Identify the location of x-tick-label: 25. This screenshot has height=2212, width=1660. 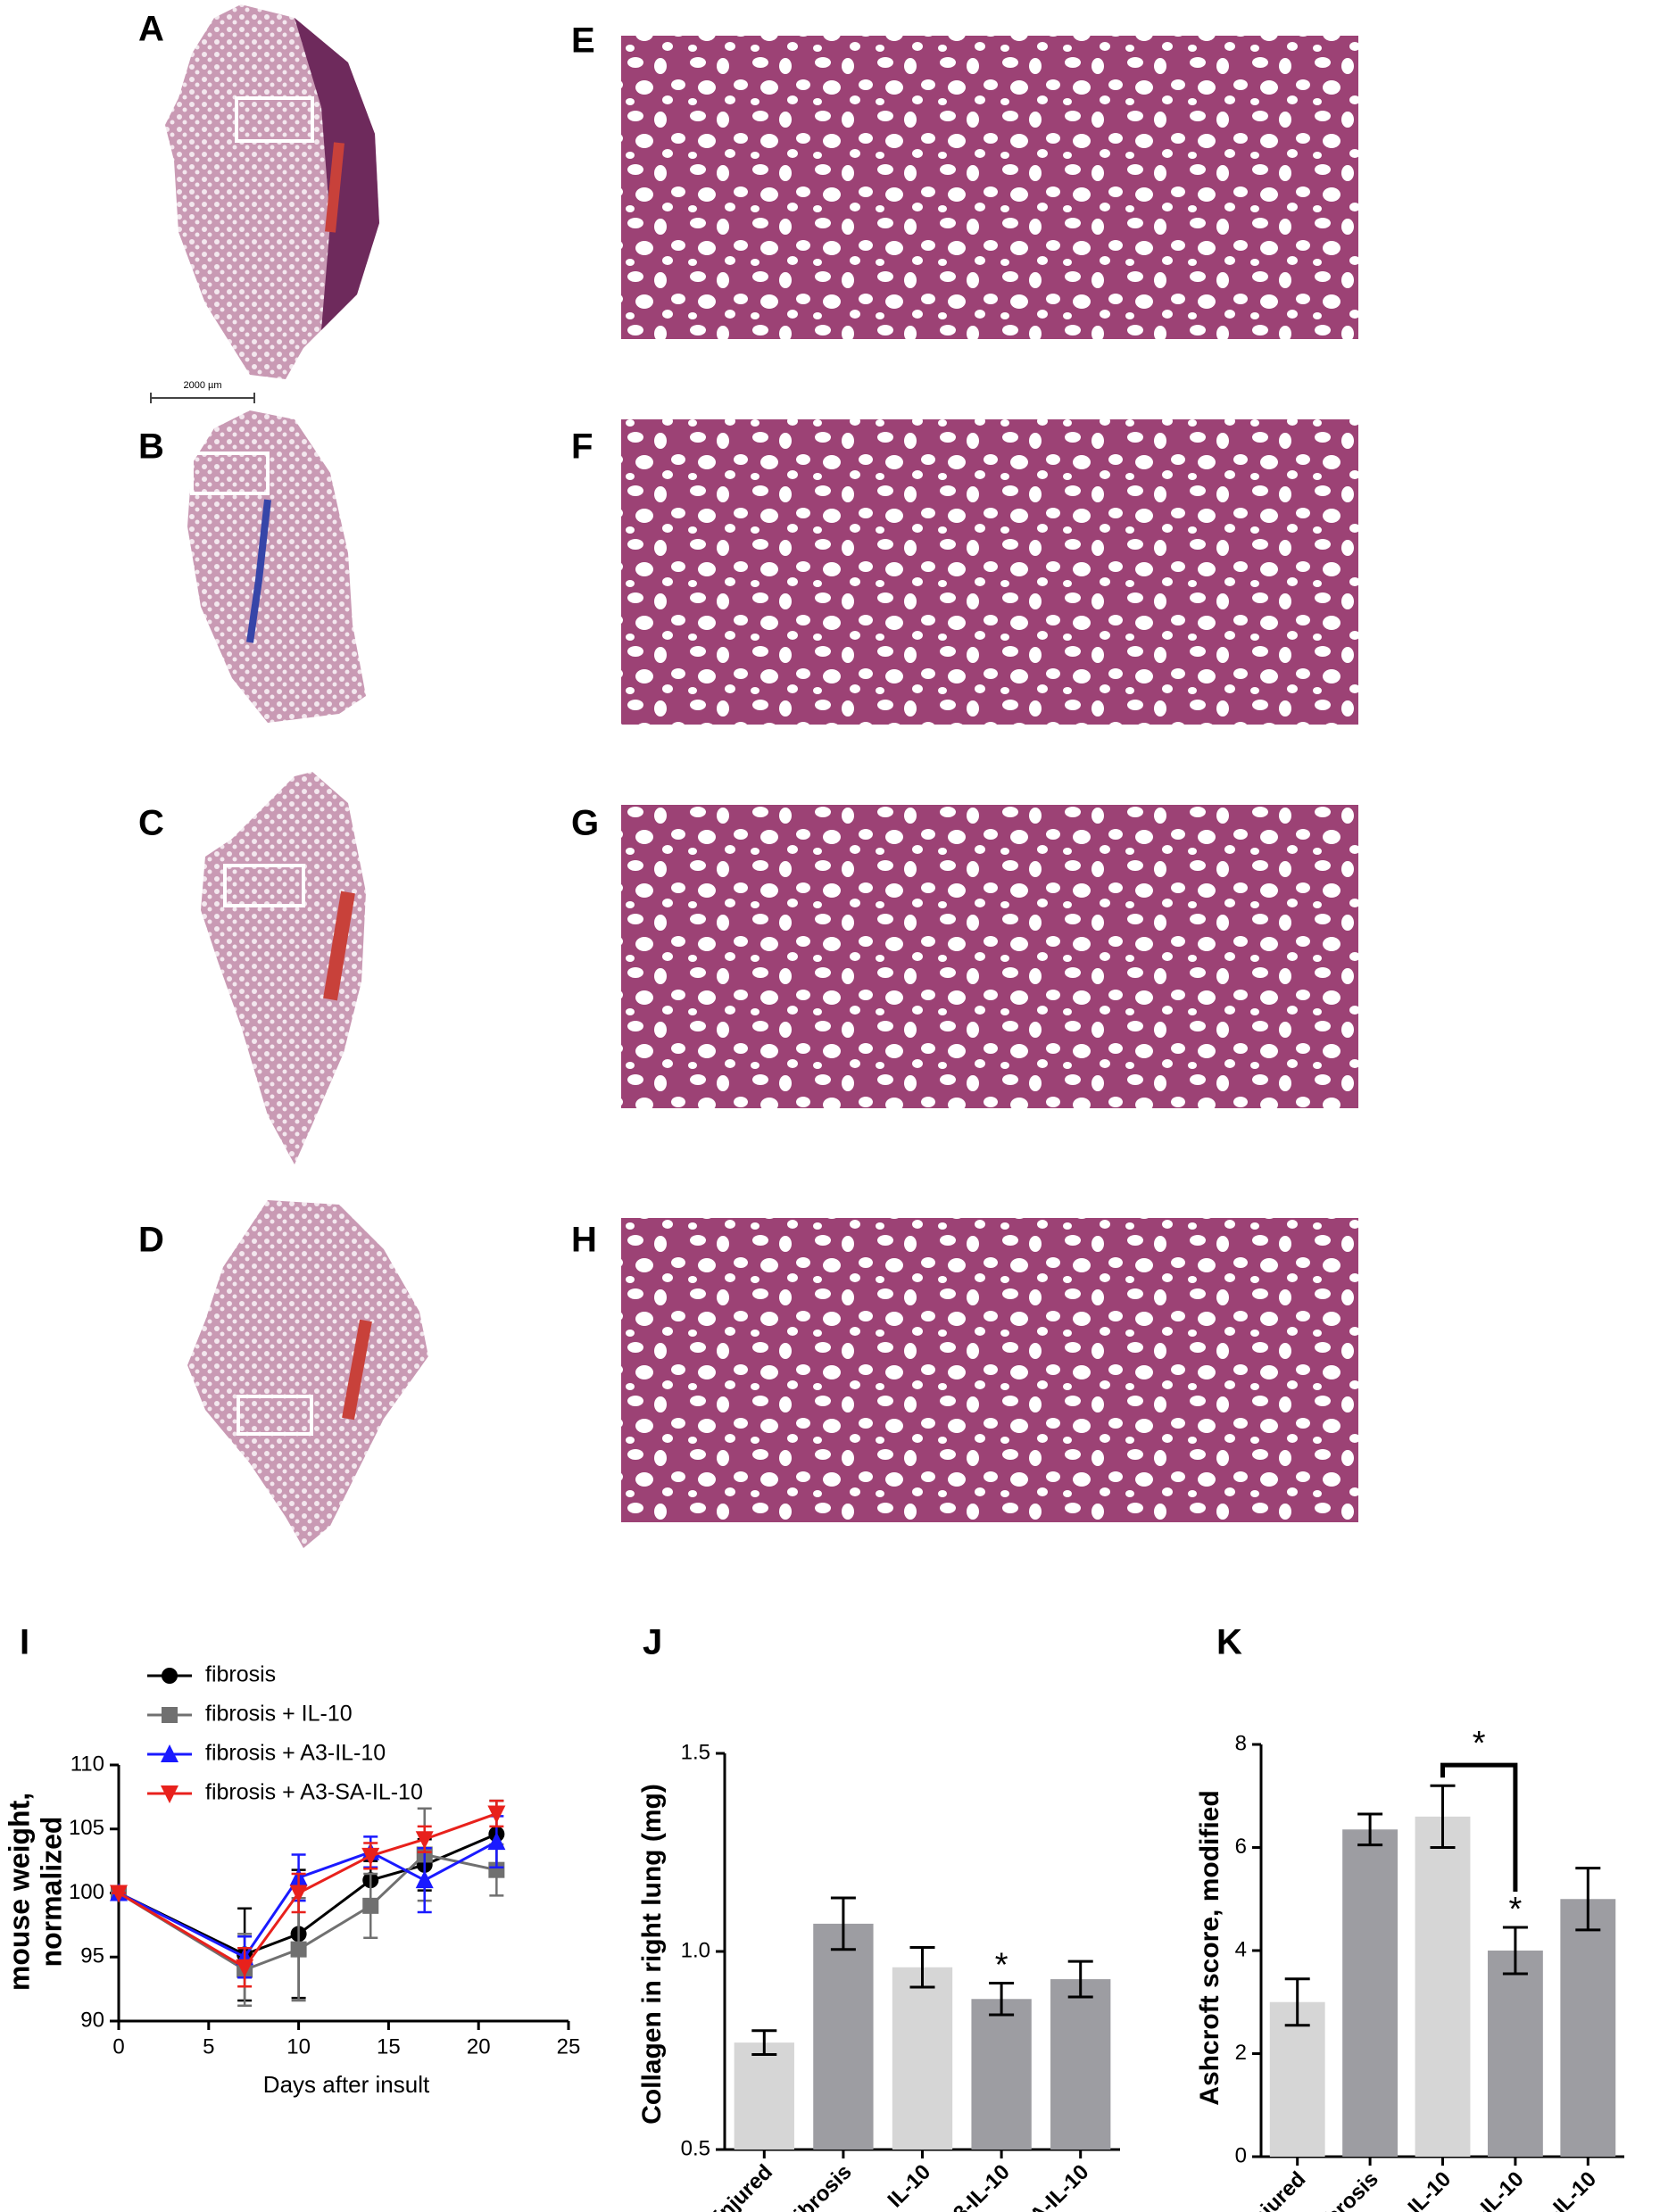
(569, 2047).